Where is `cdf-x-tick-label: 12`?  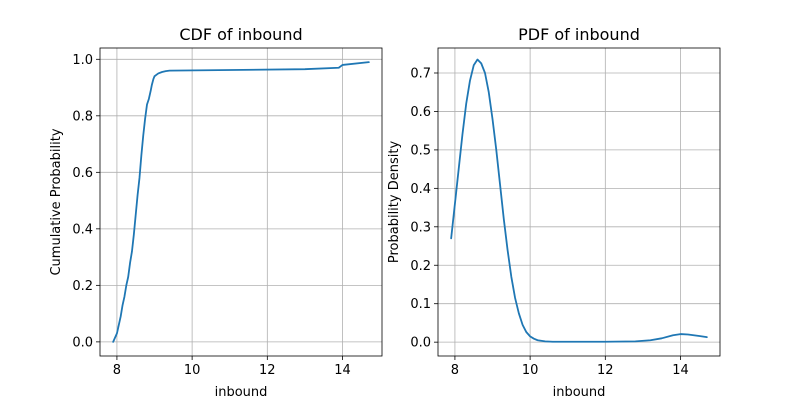 cdf-x-tick-label: 12 is located at coordinates (267, 370).